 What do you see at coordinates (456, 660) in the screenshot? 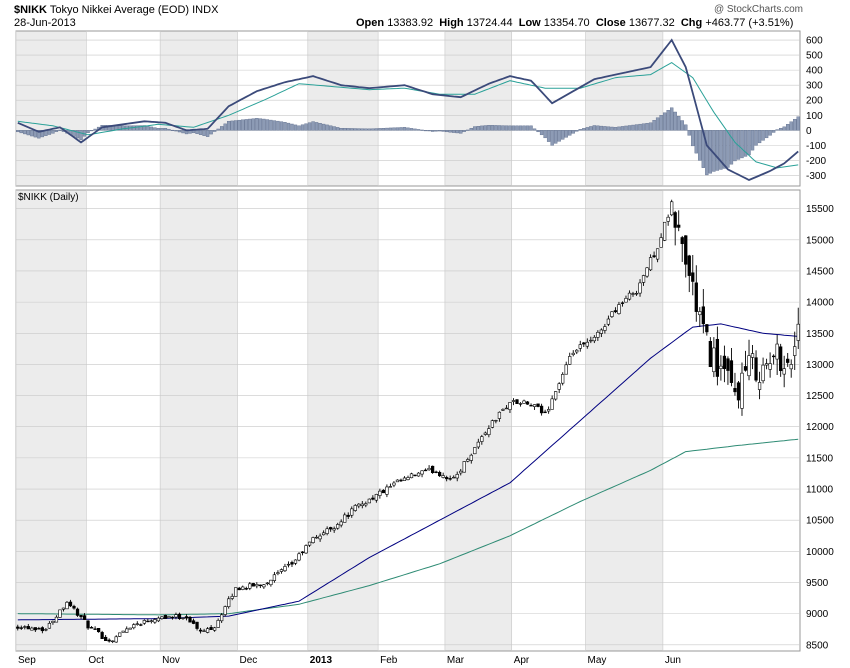
I see `x-tick-label: Mar` at bounding box center [456, 660].